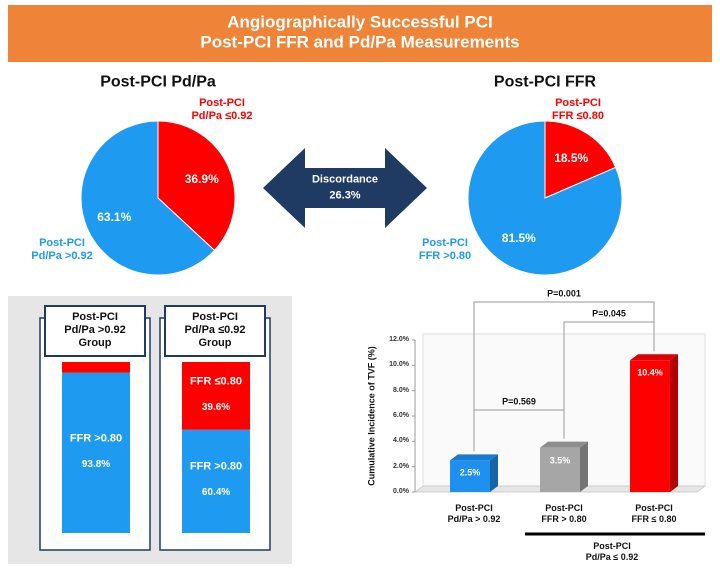 This screenshot has height=572, width=720. What do you see at coordinates (401, 466) in the screenshot?
I see `y-tick-label: 2.0%` at bounding box center [401, 466].